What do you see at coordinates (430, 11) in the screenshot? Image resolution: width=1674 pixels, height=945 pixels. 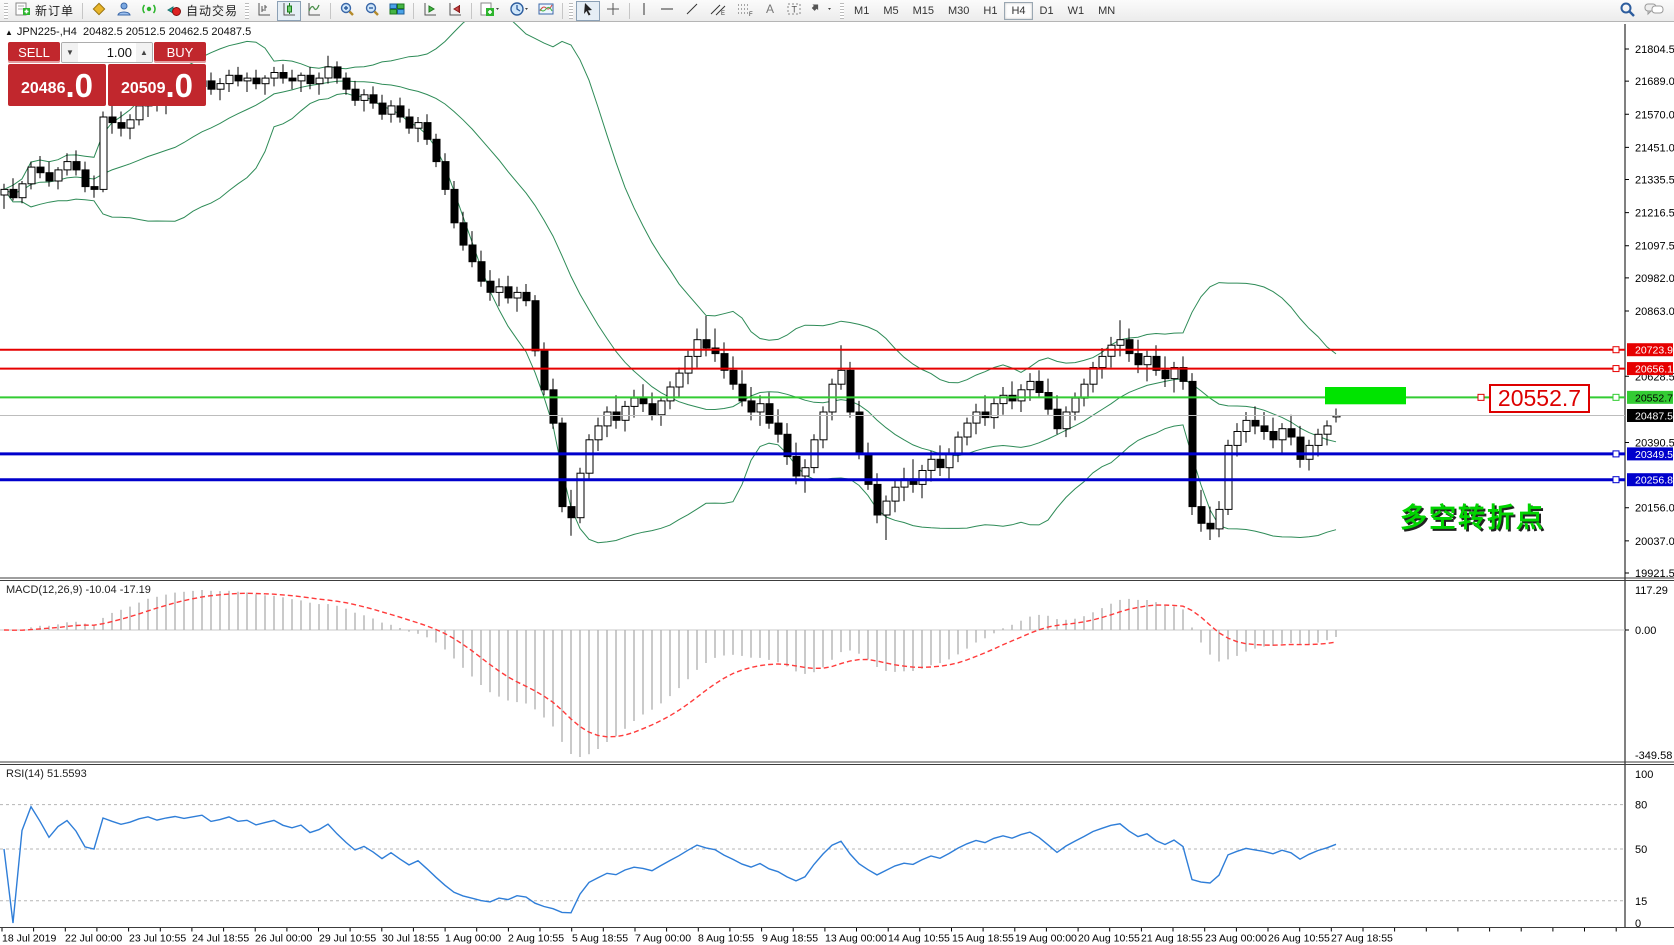 I see `auto-scroll-button` at bounding box center [430, 11].